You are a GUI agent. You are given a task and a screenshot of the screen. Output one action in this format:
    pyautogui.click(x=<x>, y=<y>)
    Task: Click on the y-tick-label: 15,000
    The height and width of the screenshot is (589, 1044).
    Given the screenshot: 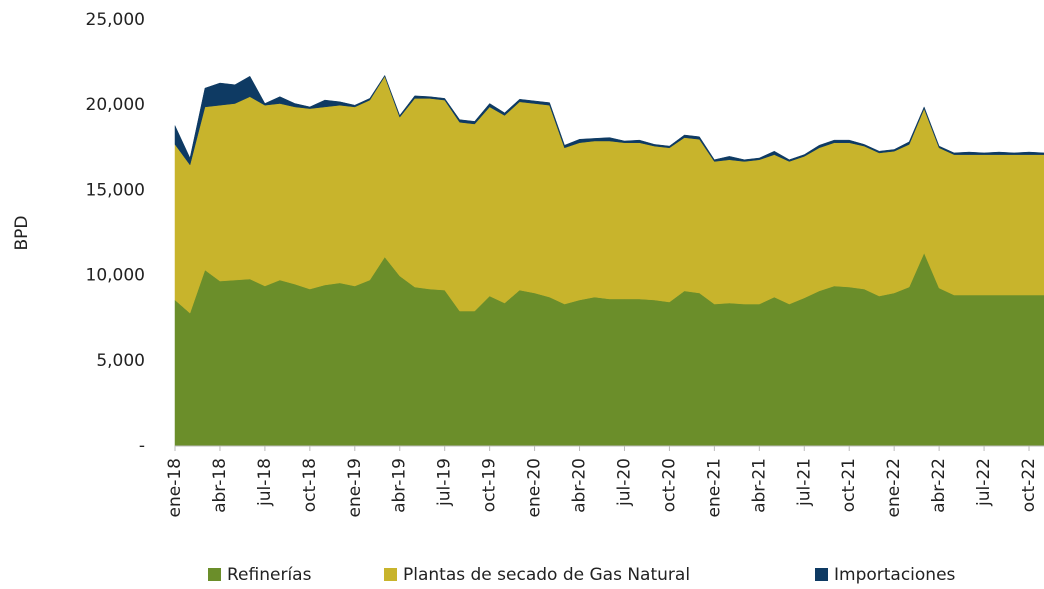 What is the action you would take?
    pyautogui.click(x=115, y=190)
    